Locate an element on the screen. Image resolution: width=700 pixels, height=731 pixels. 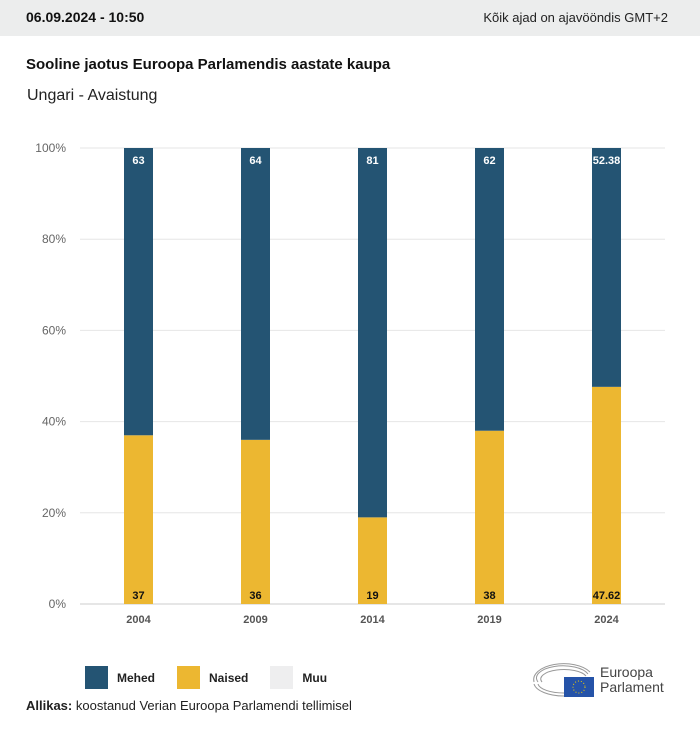
legend: Mehed Naised Muu is located at coordinates (217, 677).